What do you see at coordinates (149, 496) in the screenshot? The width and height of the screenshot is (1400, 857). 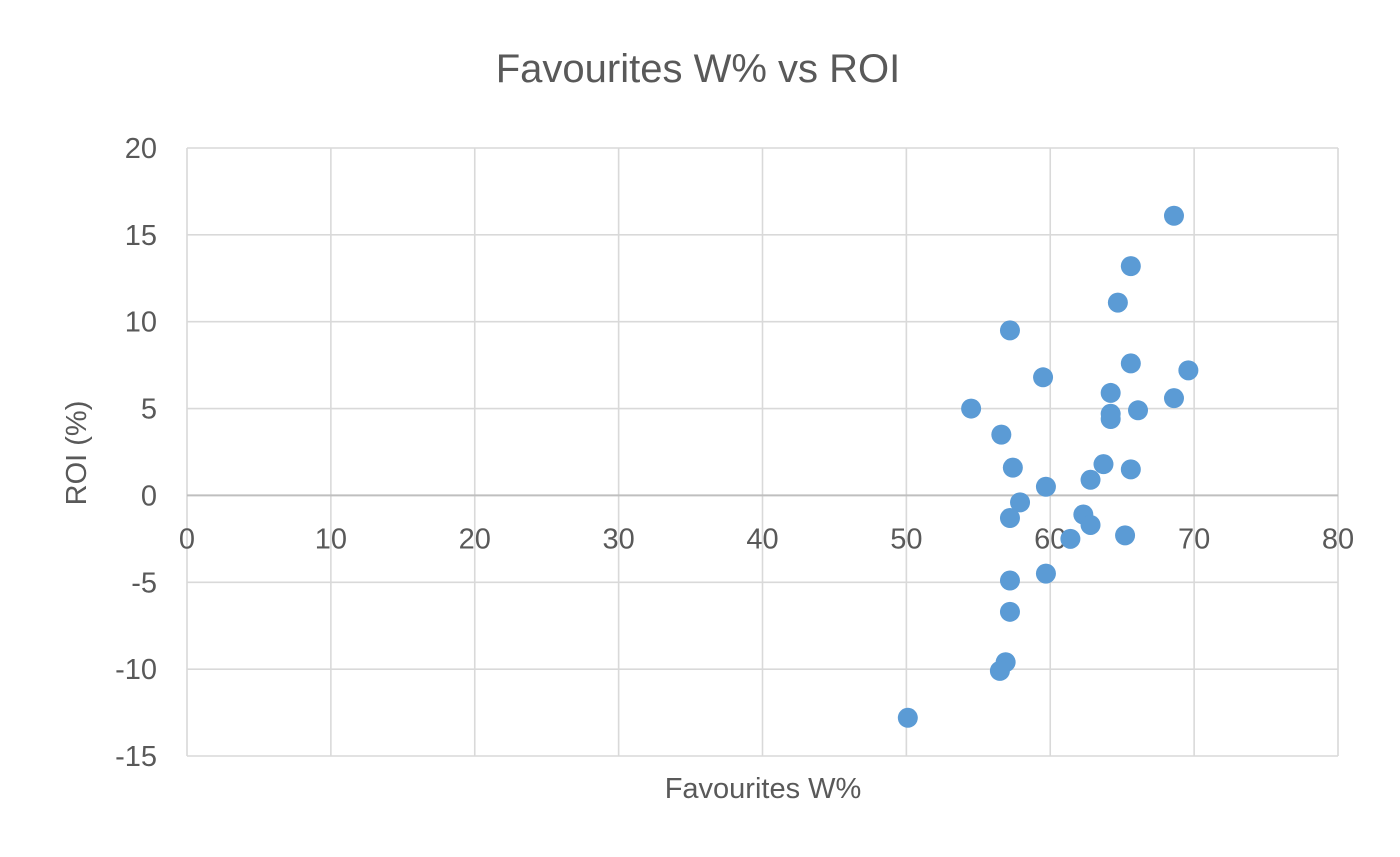 I see `y-tick-label: 0` at bounding box center [149, 496].